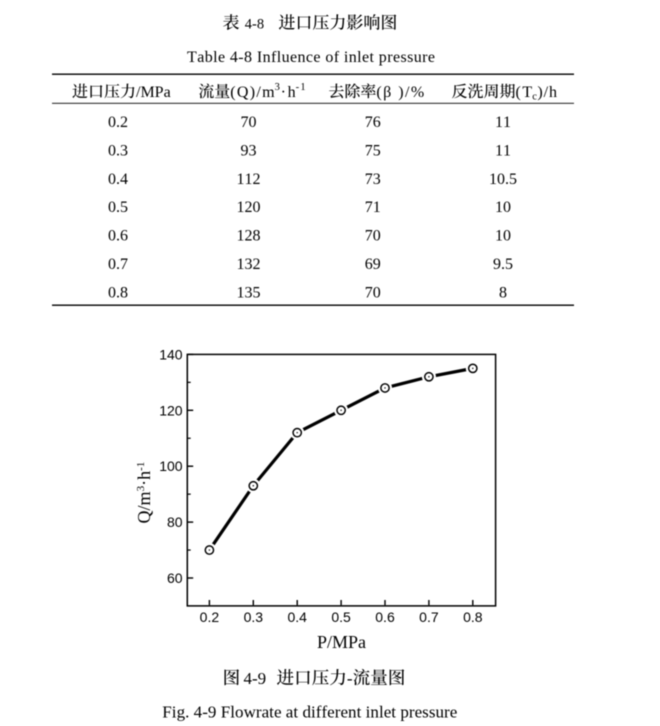  Describe the element at coordinates (249, 236) in the screenshot. I see `svg-text: 128` at that location.